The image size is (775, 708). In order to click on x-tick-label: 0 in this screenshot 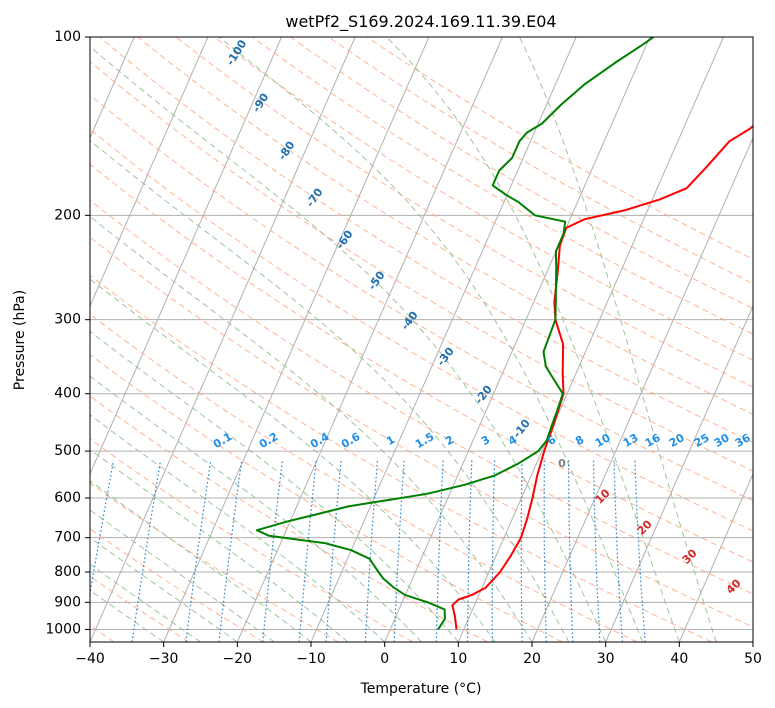, I will do `click(384, 659)`.